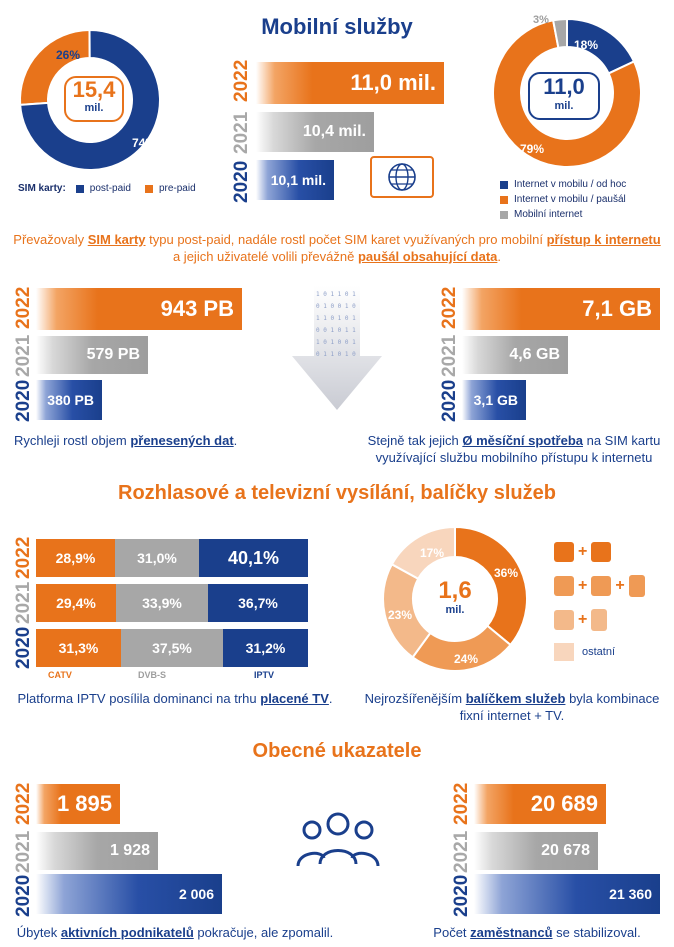  Describe the element at coordinates (110, 188) in the screenshot. I see `sim-legend-postpaid: post-paid` at that location.